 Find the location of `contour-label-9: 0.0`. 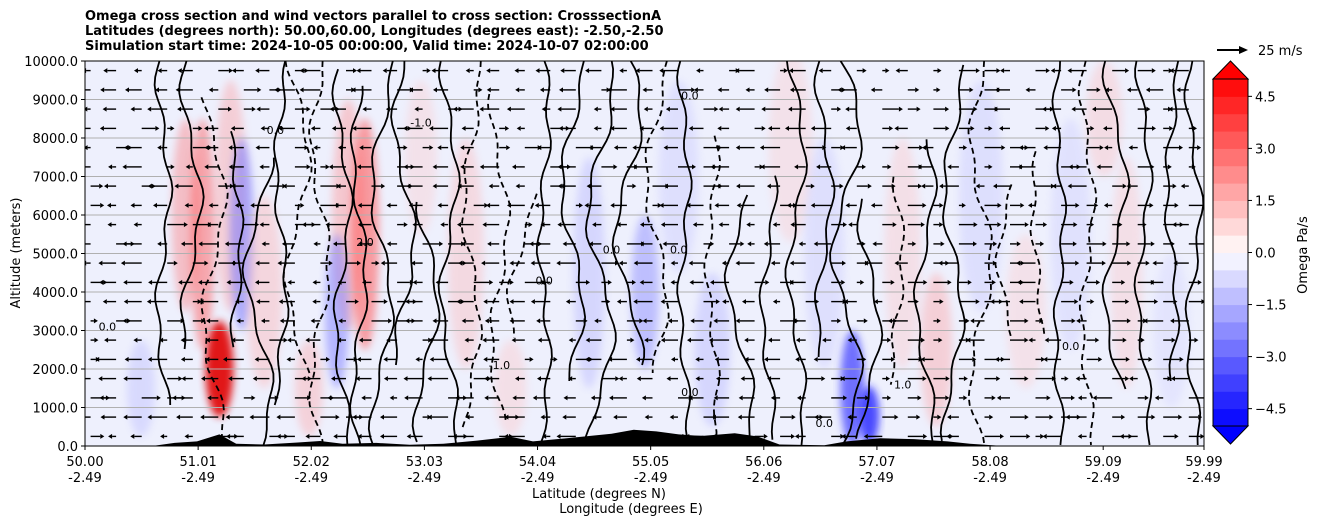

contour-label-9: 0.0 is located at coordinates (679, 250).